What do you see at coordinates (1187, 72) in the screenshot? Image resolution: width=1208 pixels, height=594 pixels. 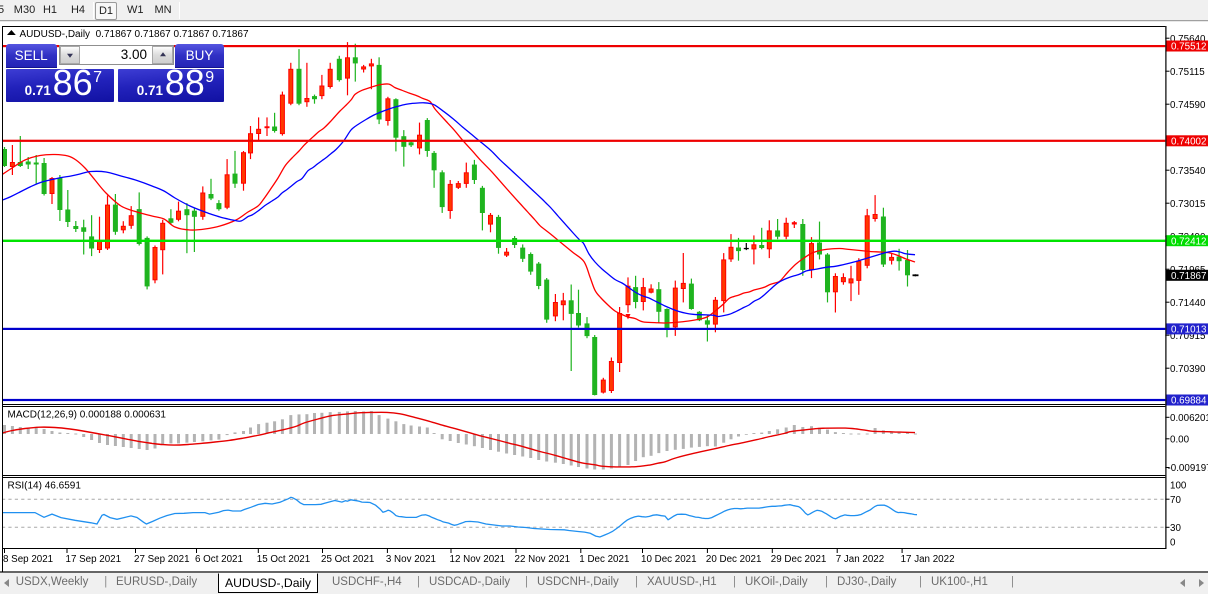 I see `svg-text: 0.75115` at bounding box center [1187, 72].